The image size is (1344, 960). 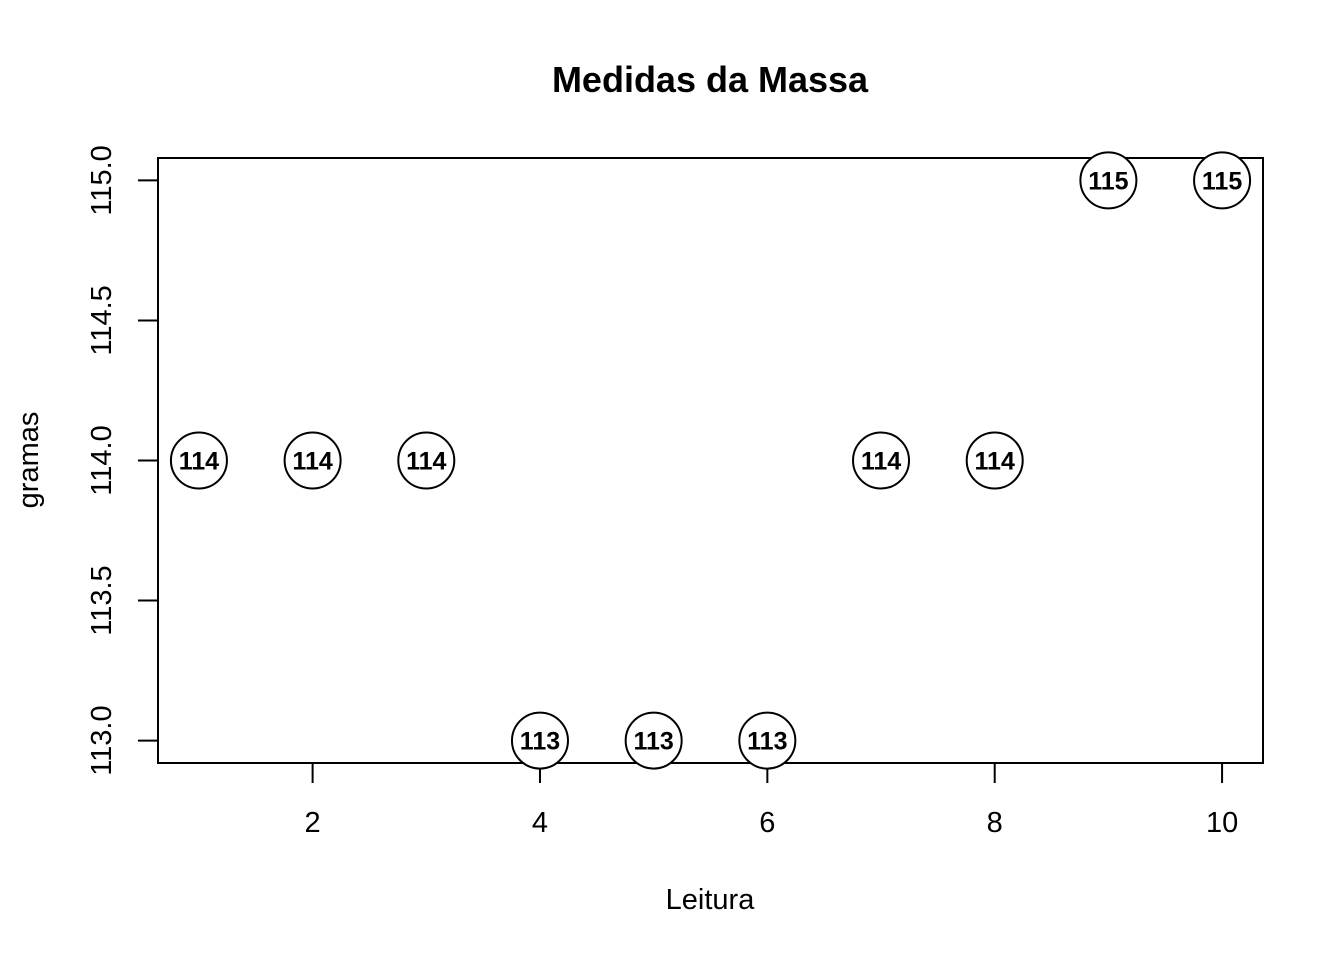 I want to click on x-tick-label-6: 6, so click(x=767, y=823).